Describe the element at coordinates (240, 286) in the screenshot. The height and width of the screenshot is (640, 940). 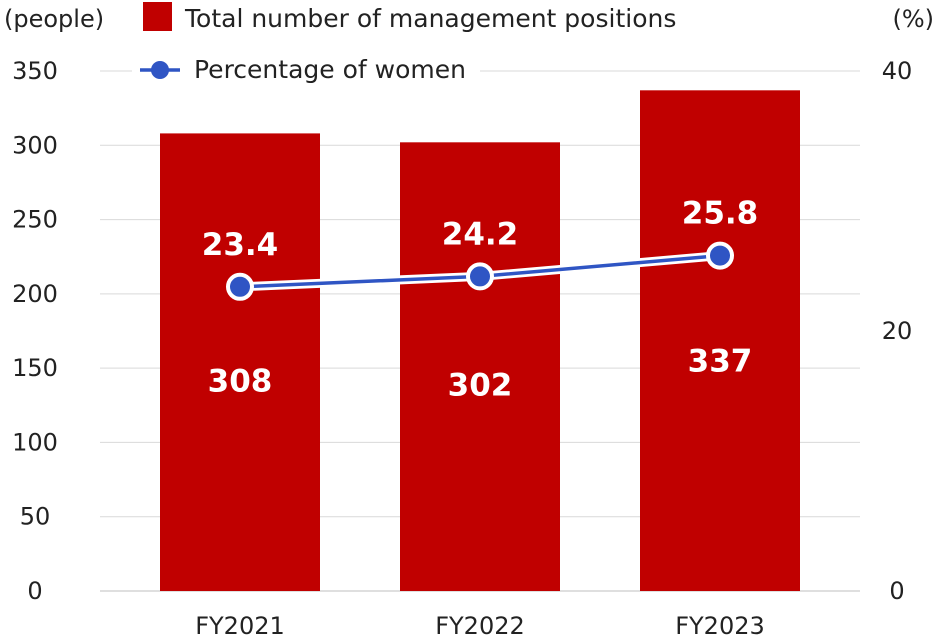
I see `line-point-fy2021` at that location.